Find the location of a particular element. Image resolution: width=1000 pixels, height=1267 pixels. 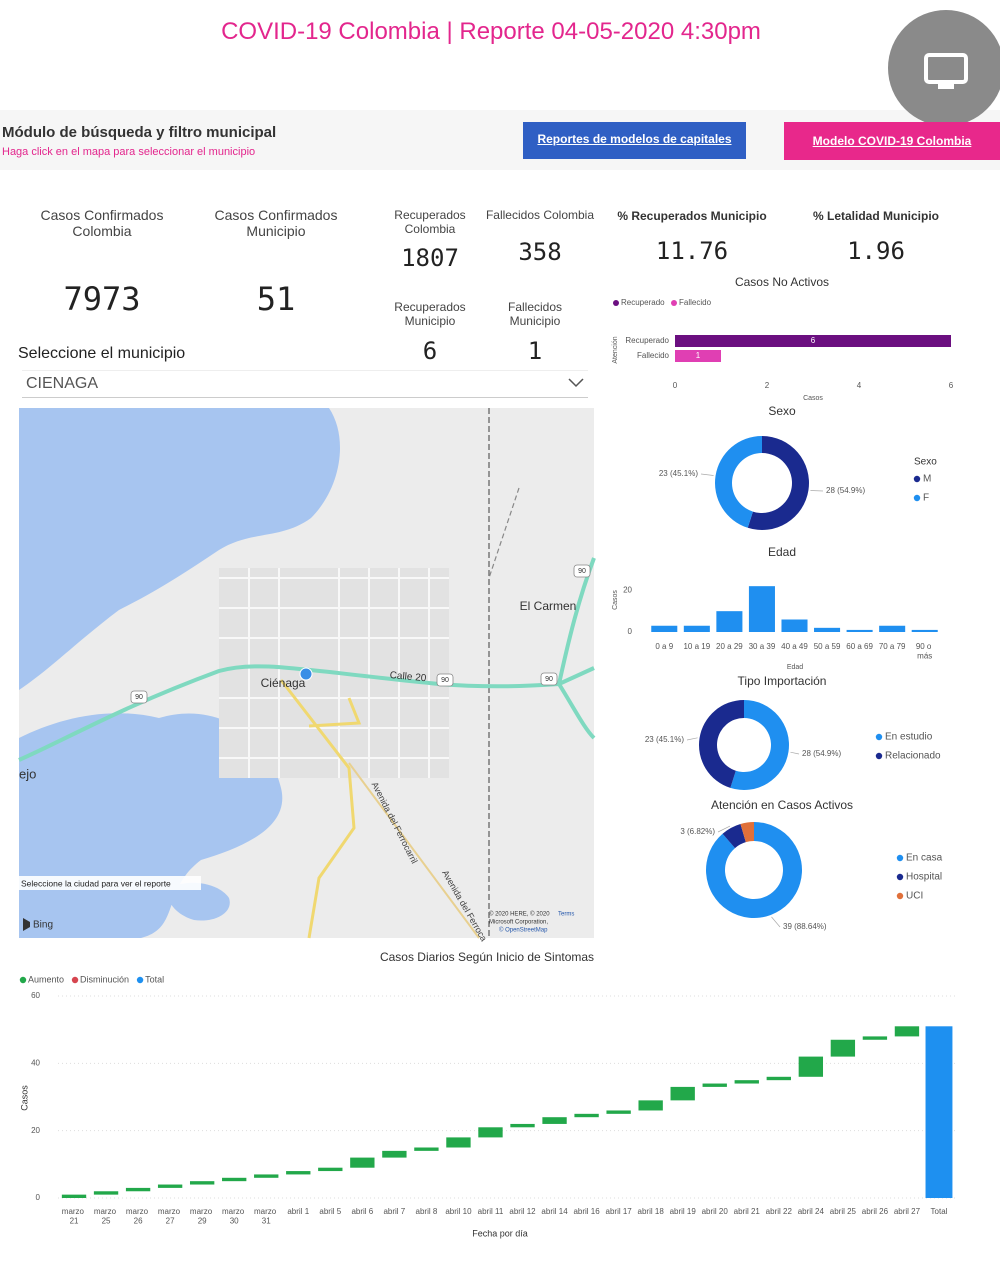

chart-title: Tipo Importación is located at coordinates (782, 681).